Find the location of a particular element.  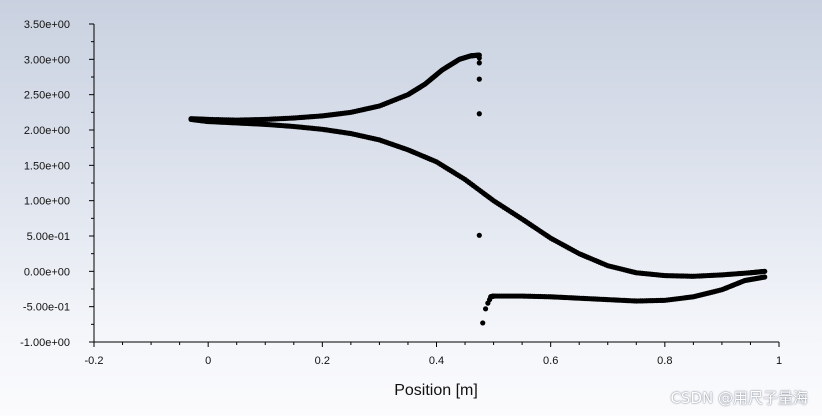

watermark: CSDN @用尺子量海 is located at coordinates (739, 398).